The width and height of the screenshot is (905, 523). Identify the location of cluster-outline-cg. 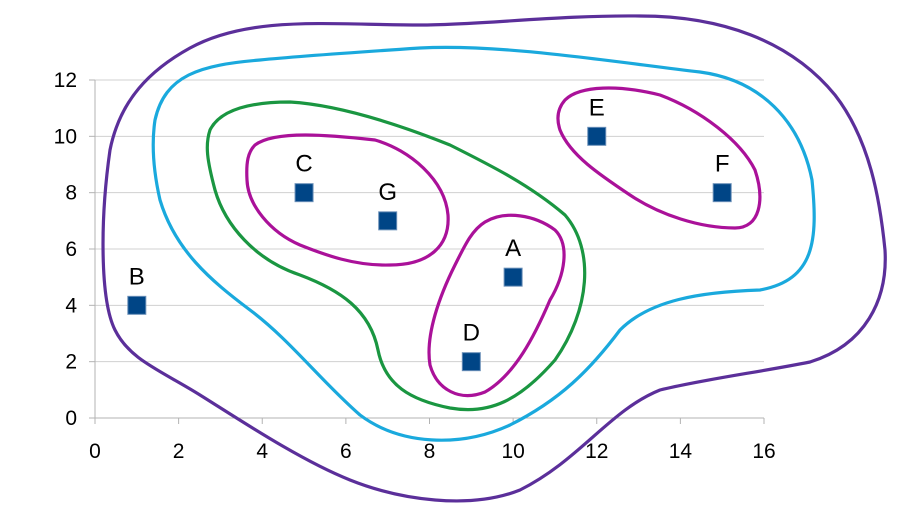
(347, 200).